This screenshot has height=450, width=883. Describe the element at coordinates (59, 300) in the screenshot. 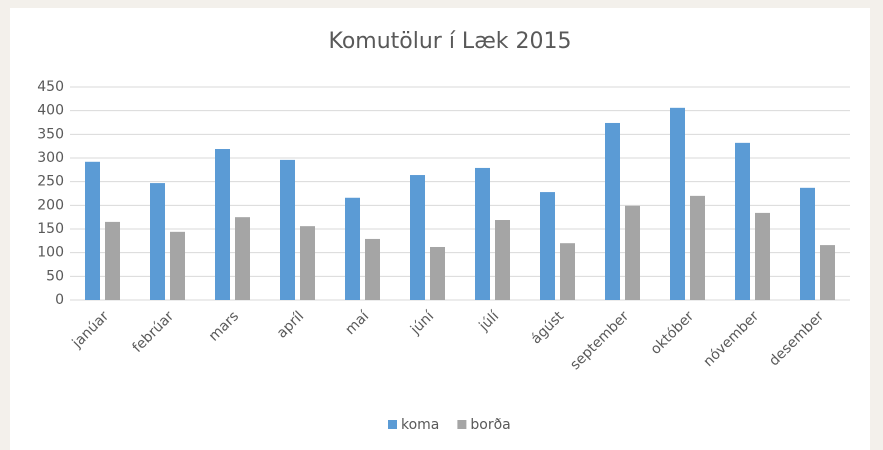

I see `y-tick-label: 0` at that location.